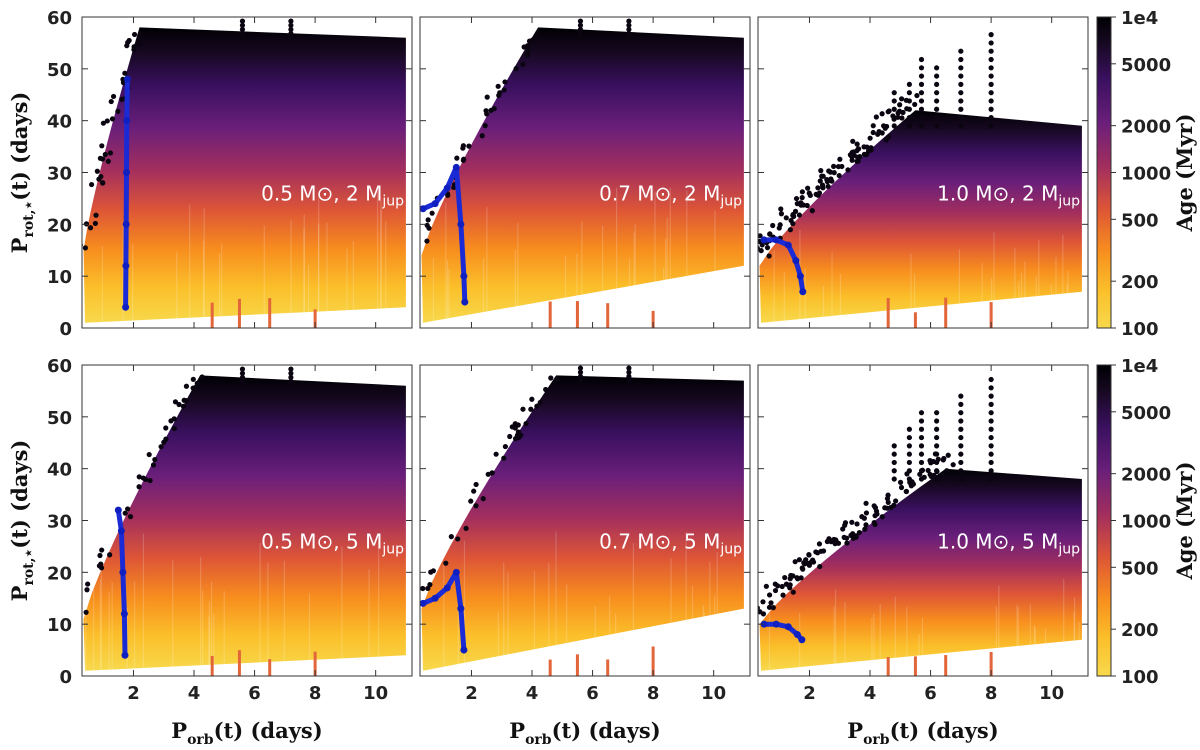 Image resolution: width=1200 pixels, height=750 pixels. Describe the element at coordinates (585, 556) in the screenshot. I see `panel-5: 2 4 6 8 10 0.7 M⊙, 5 Mjup Porb(t) (days)` at that location.